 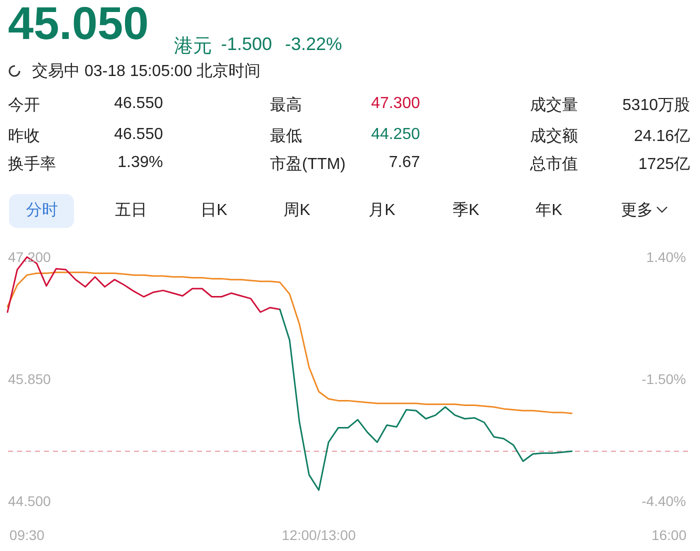 What do you see at coordinates (146, 72) in the screenshot?
I see `text: 交易中 03-18 15:05:00 北京时间` at bounding box center [146, 72].